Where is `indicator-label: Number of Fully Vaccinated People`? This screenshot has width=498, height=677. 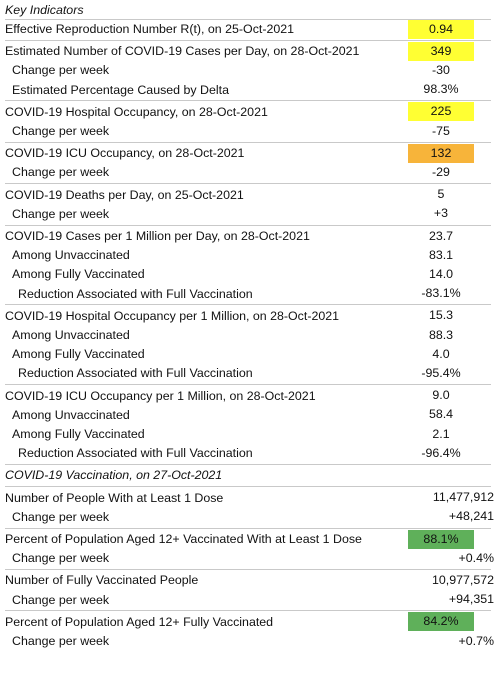 indicator-label: Number of Fully Vaccinated People is located at coordinates (102, 580).